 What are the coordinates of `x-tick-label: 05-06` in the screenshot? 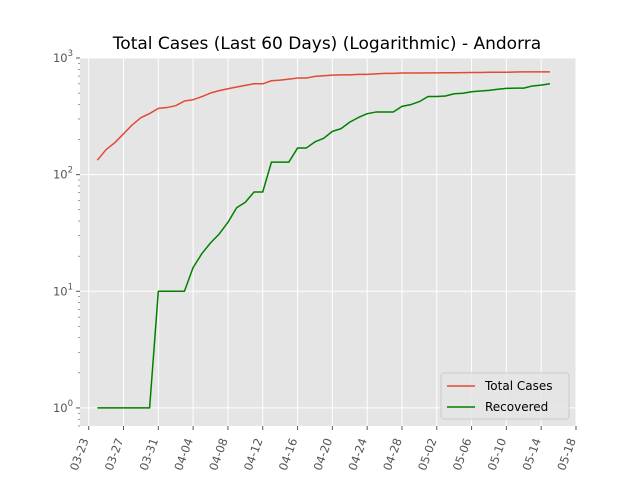 It's located at (462, 454).